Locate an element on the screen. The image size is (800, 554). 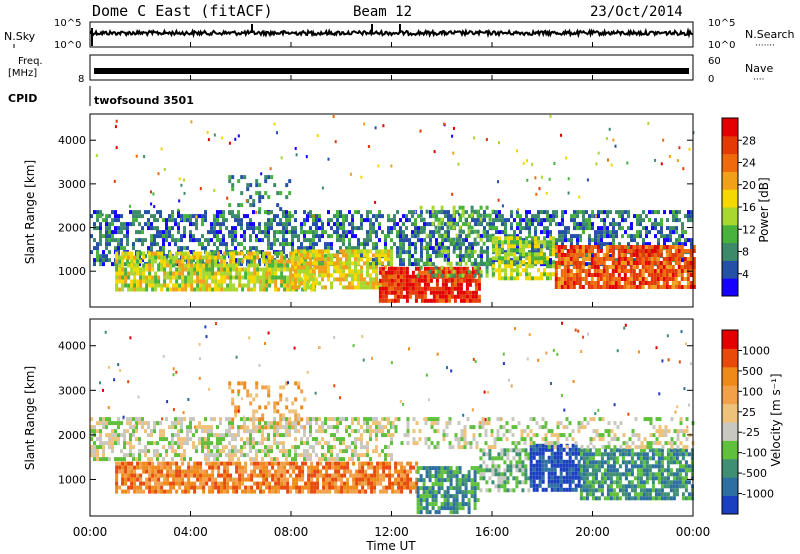
y-tick-label: 4000 is located at coordinates (72, 140).